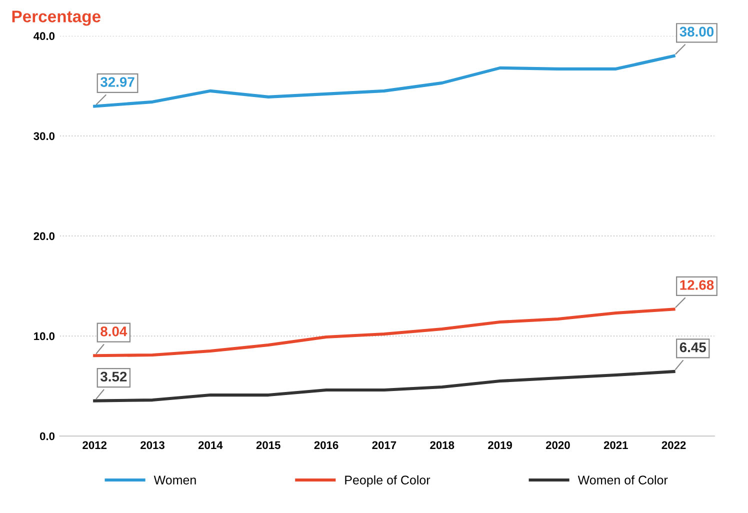 This screenshot has height=513, width=748. Describe the element at coordinates (500, 445) in the screenshot. I see `x-tick-label: 2019` at that location.